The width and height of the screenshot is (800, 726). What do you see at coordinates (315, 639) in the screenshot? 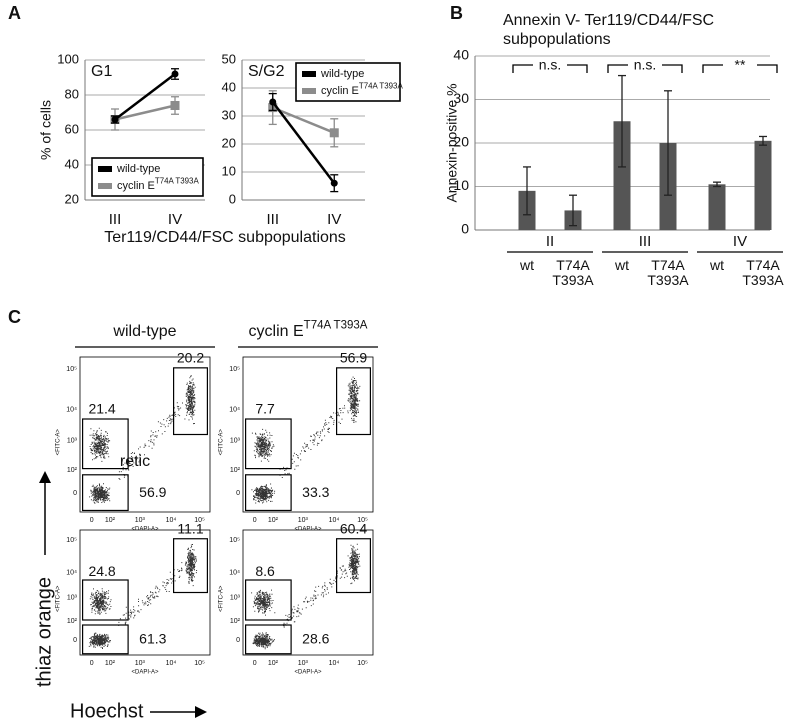
I see `gate-percent: 28.6` at bounding box center [315, 639].